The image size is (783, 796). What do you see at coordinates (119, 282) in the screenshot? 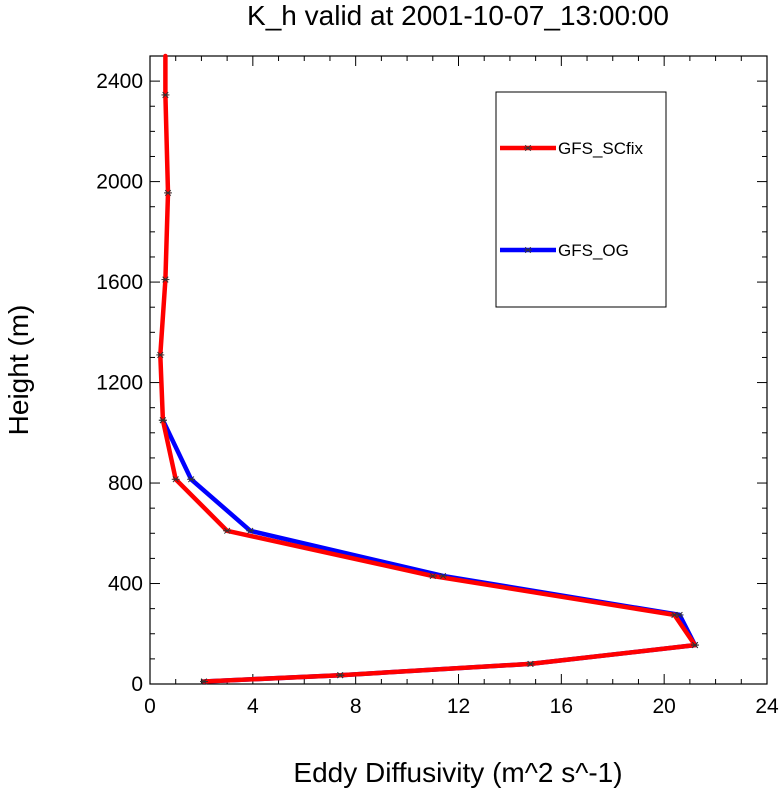
I see `y-tick-label: 1600` at bounding box center [119, 282].